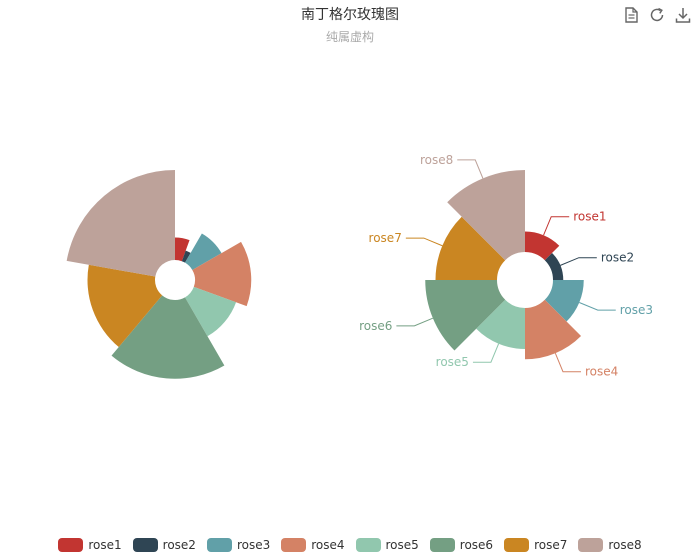  What do you see at coordinates (349, 37) in the screenshot?
I see `chart-subtitle: 纯属虚构` at bounding box center [349, 37].